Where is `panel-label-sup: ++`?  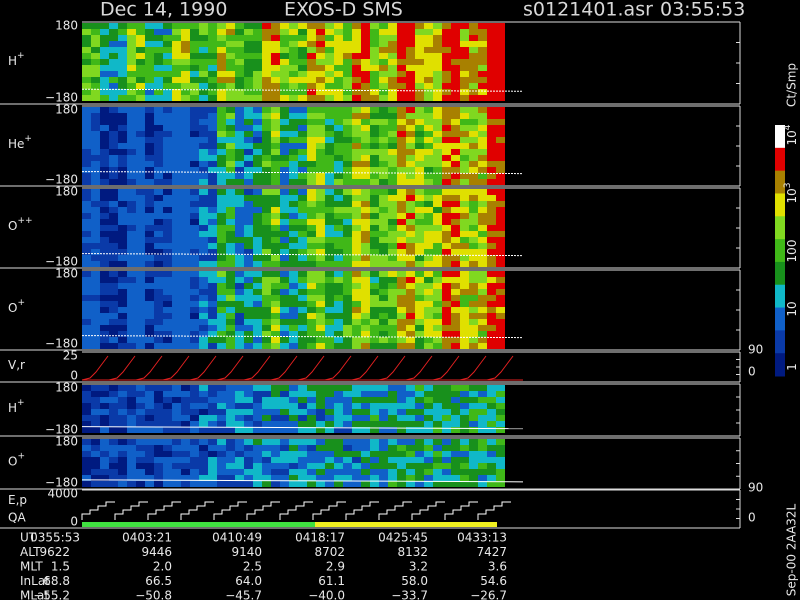
panel-label-sup: ++ is located at coordinates (24, 221).